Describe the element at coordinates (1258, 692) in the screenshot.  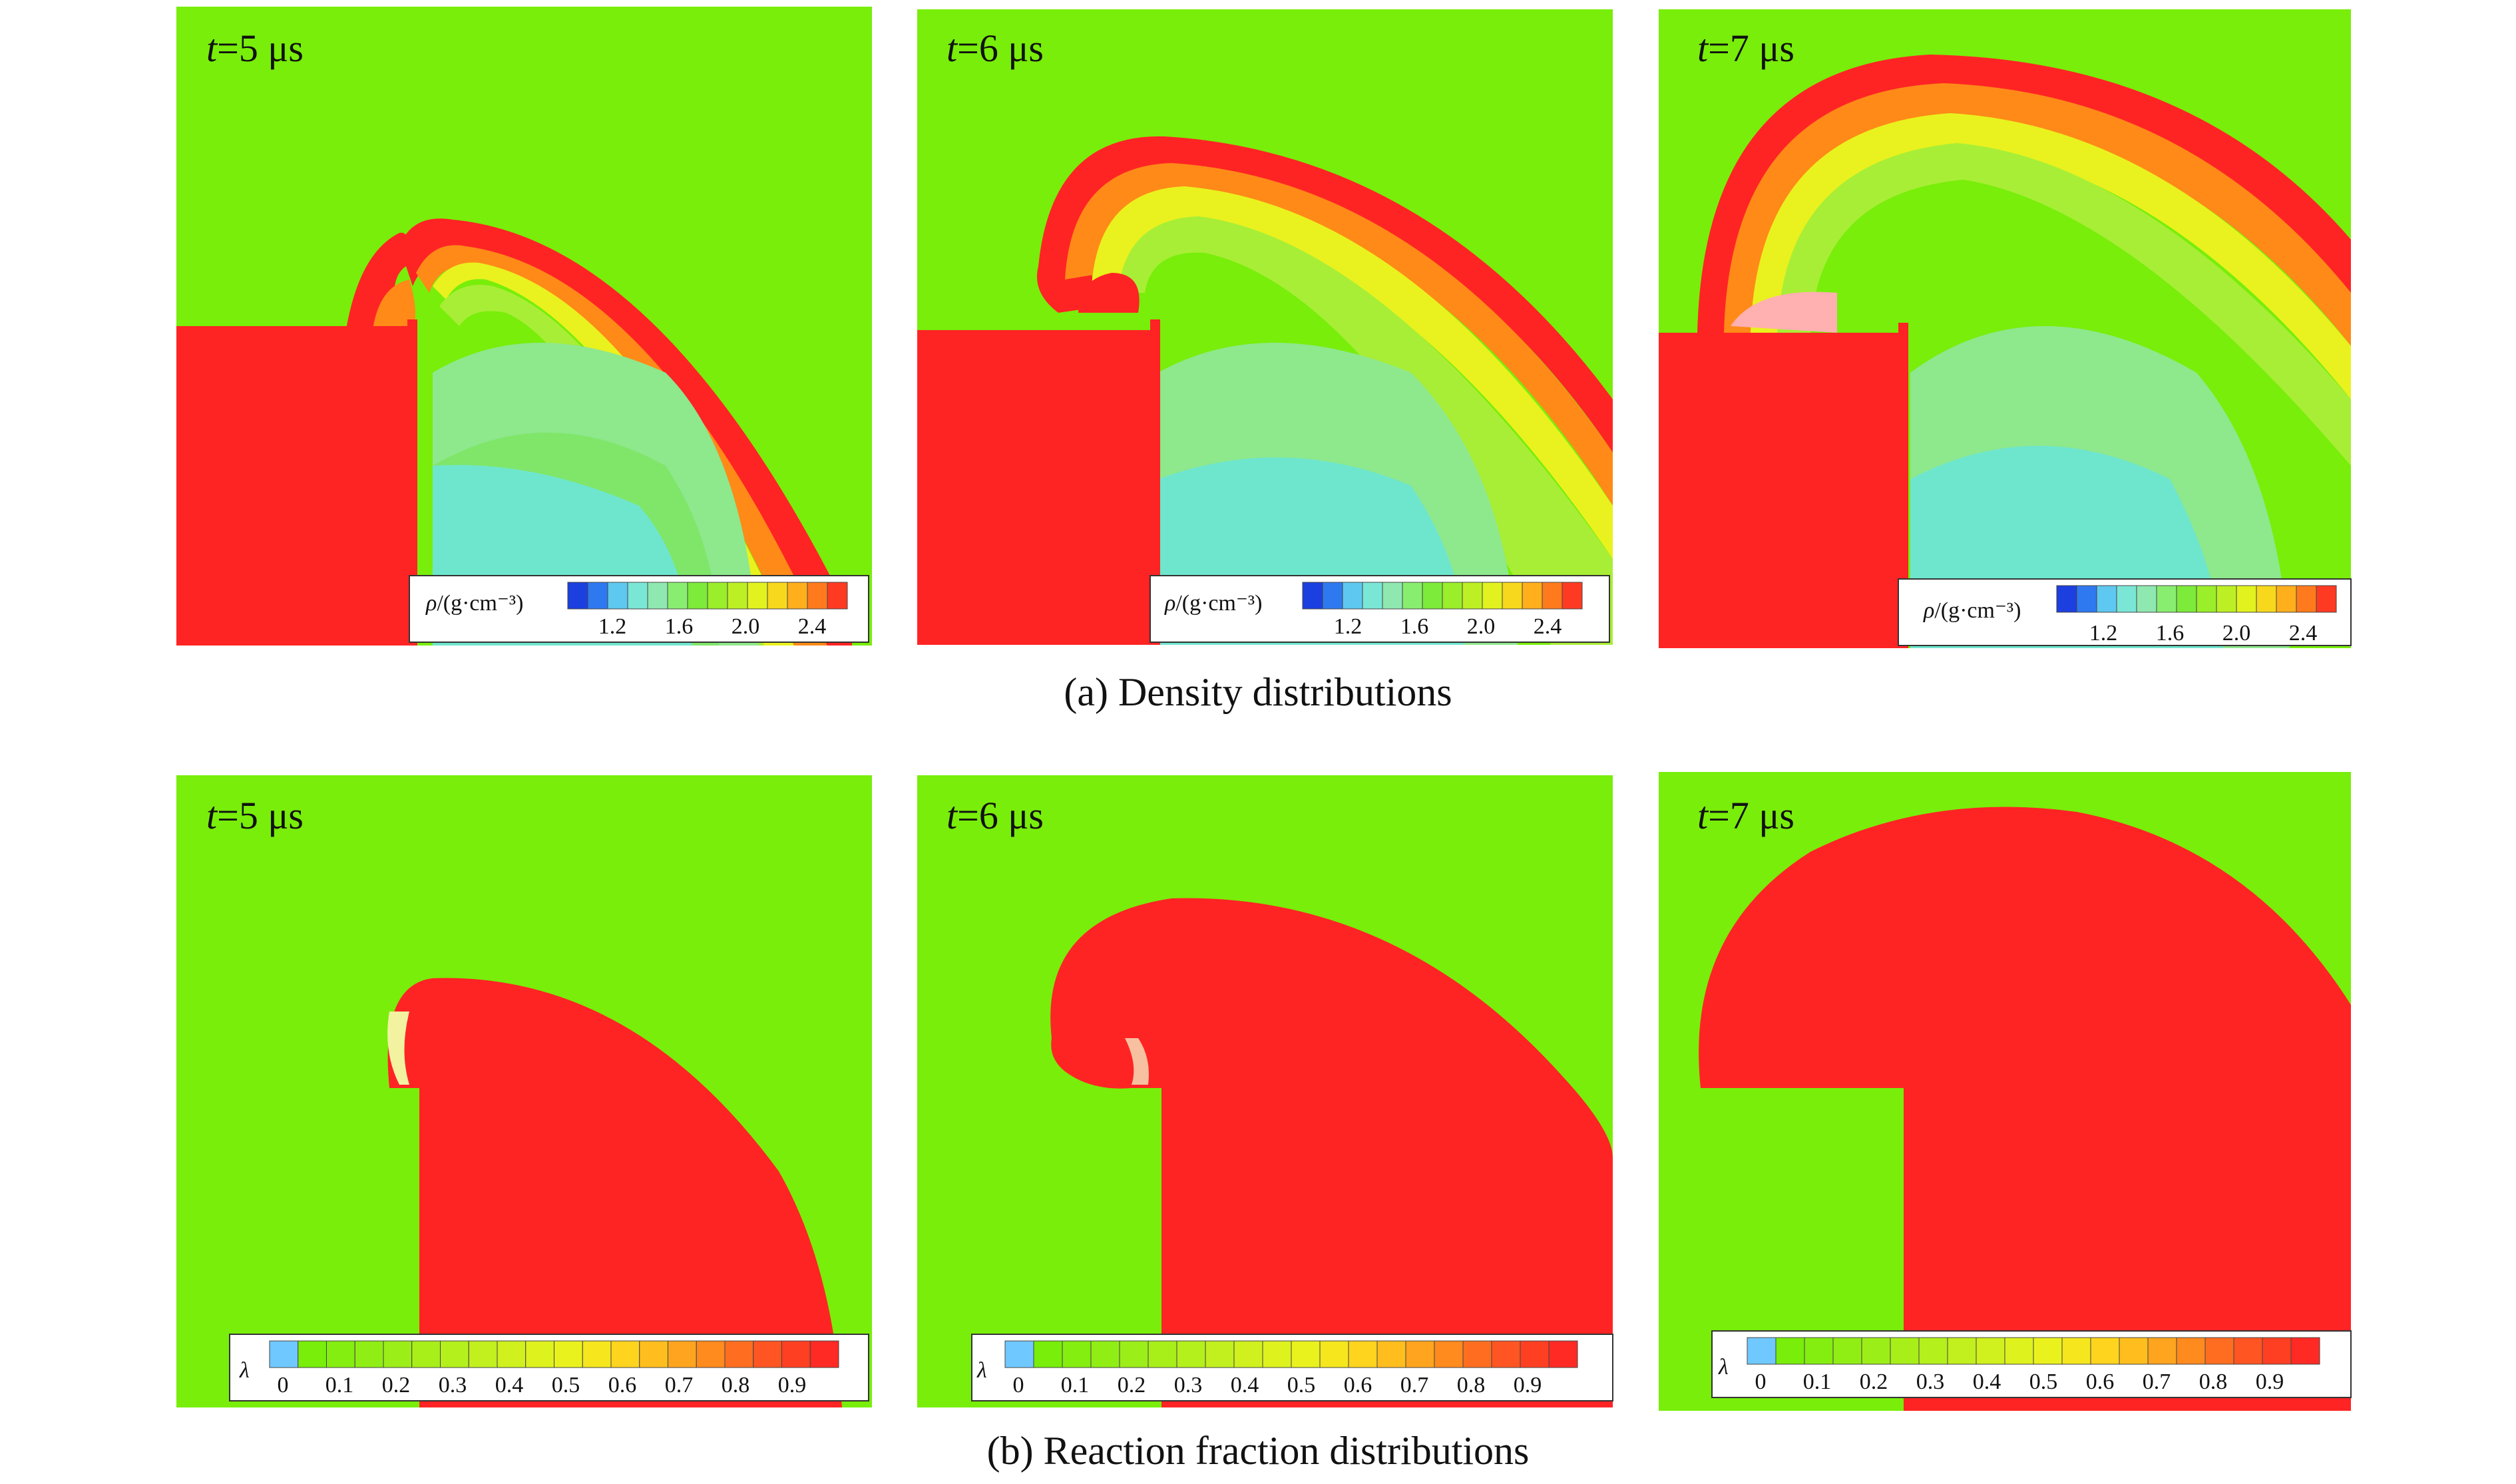
I see `caption-density: (a) Density distributions` at that location.